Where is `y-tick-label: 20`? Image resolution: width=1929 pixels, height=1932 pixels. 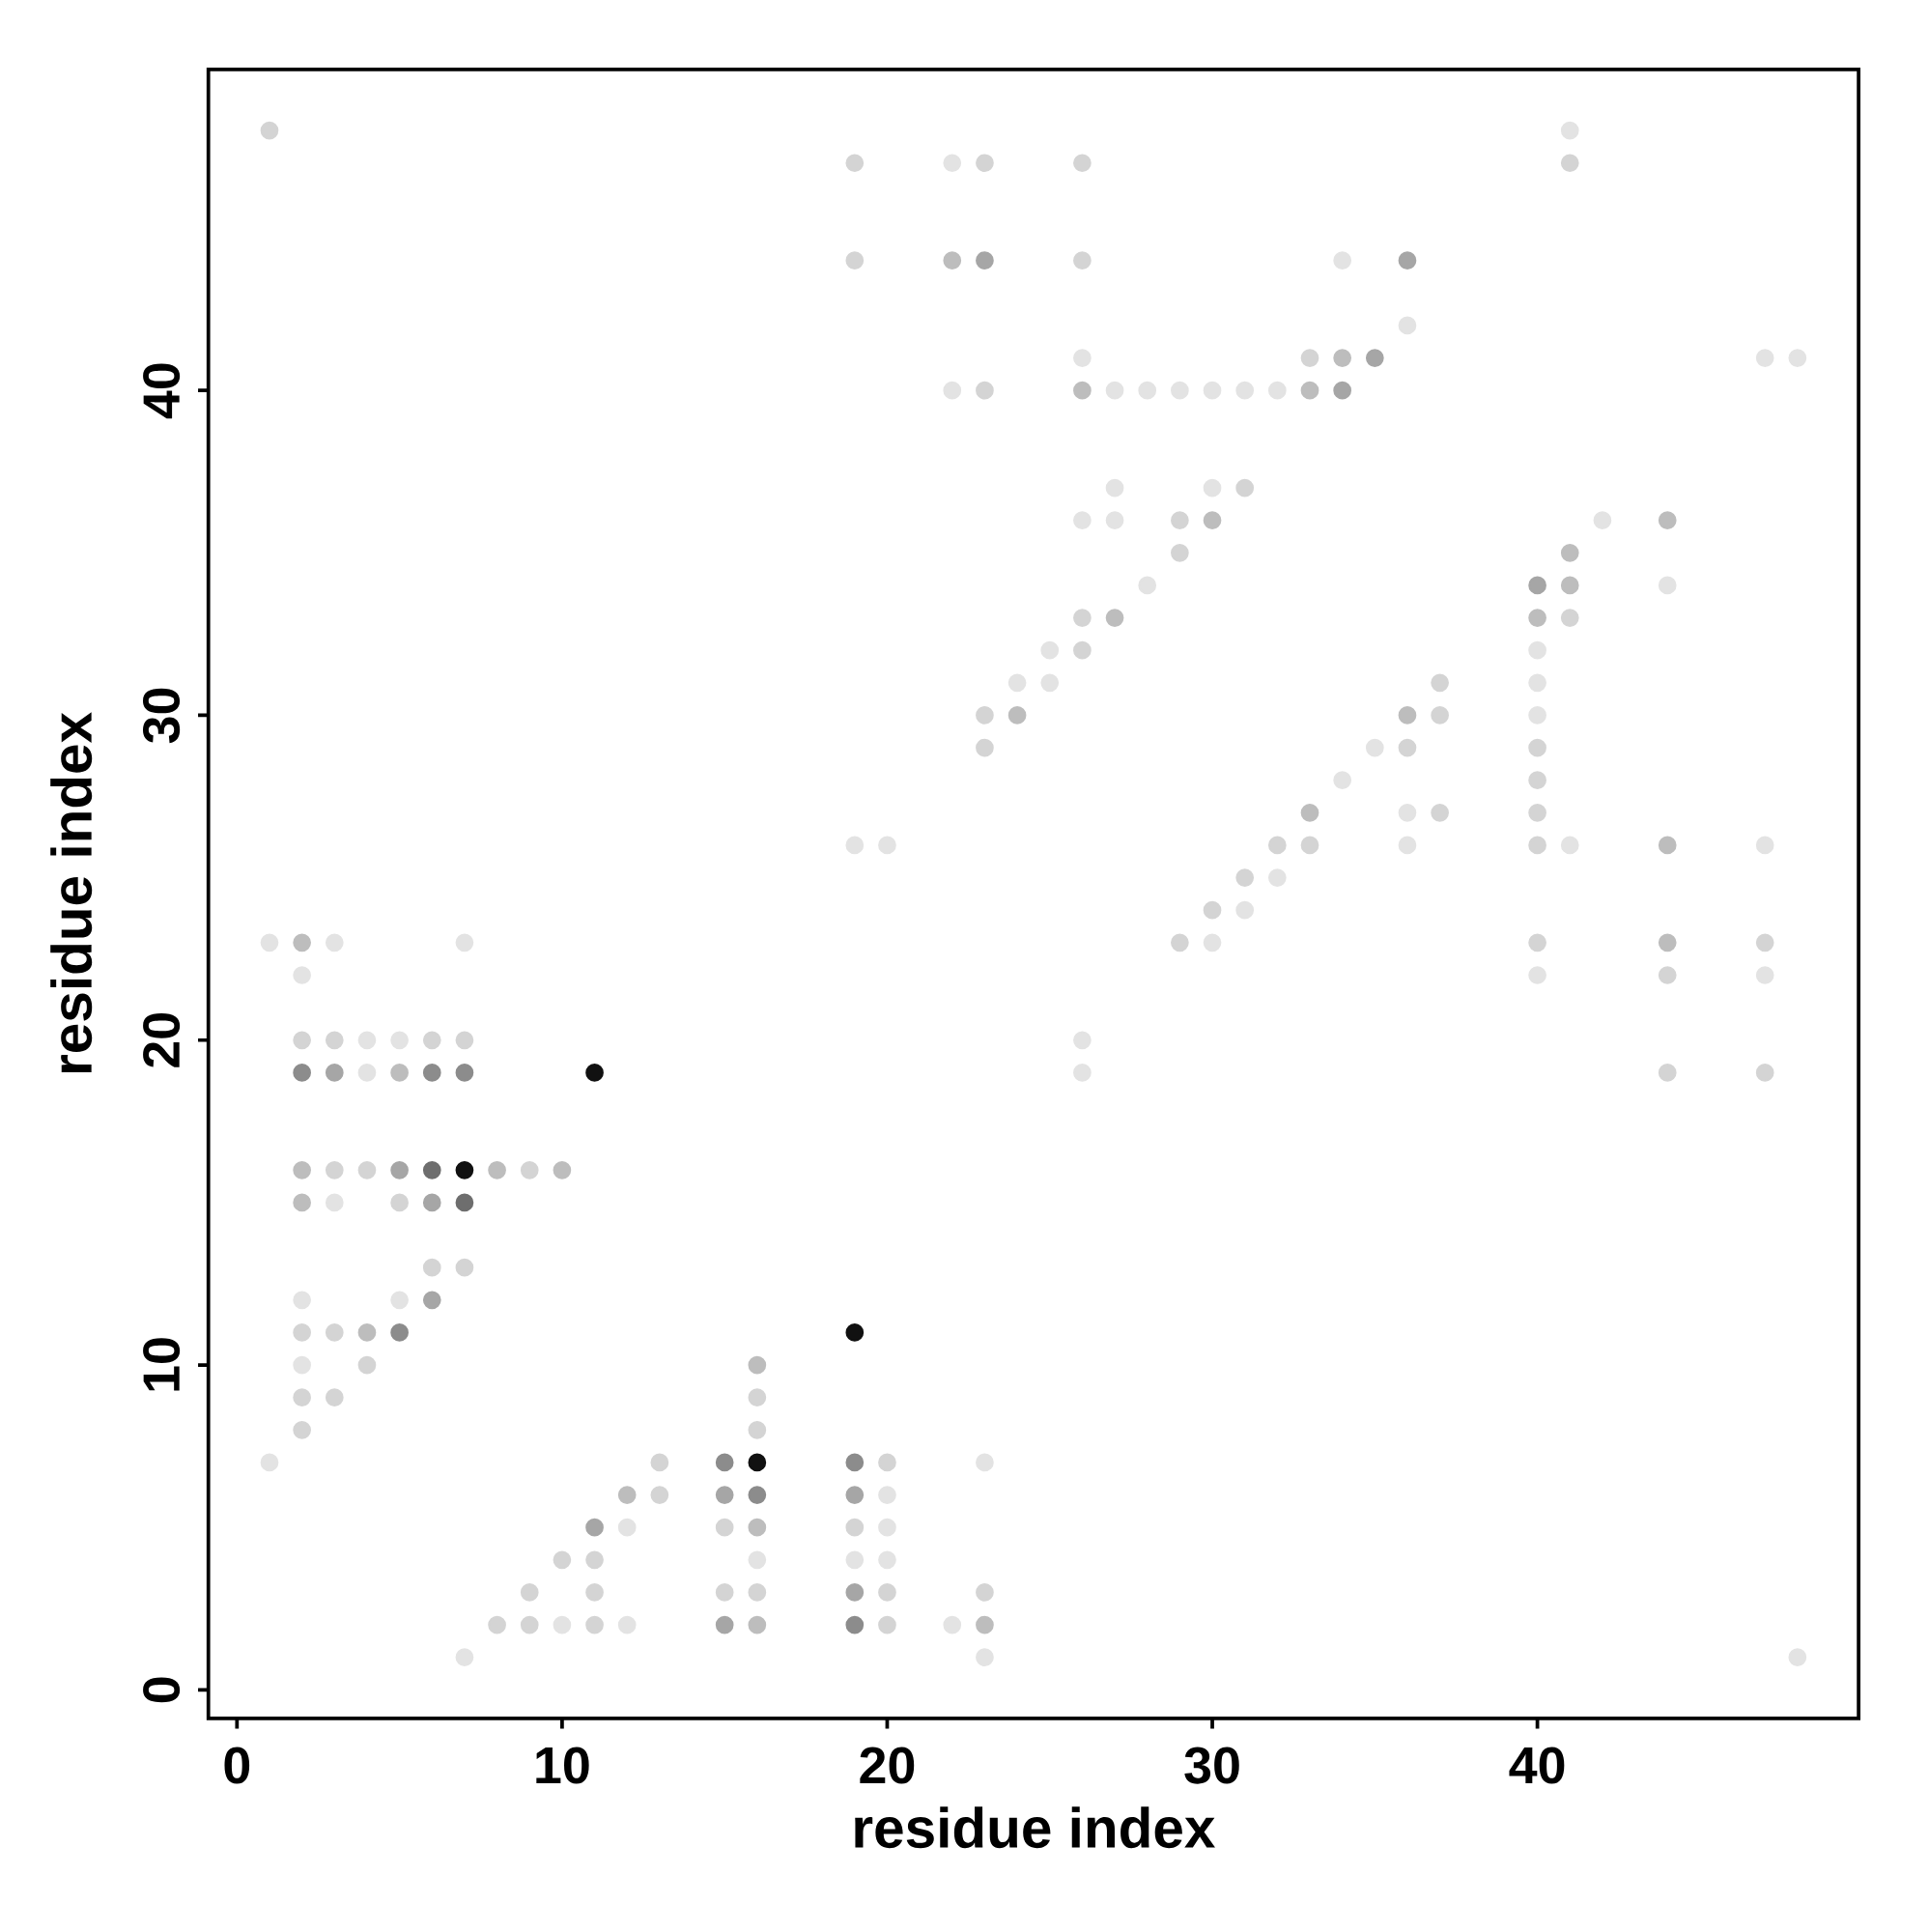 y-tick-label: 20 is located at coordinates (161, 1040).